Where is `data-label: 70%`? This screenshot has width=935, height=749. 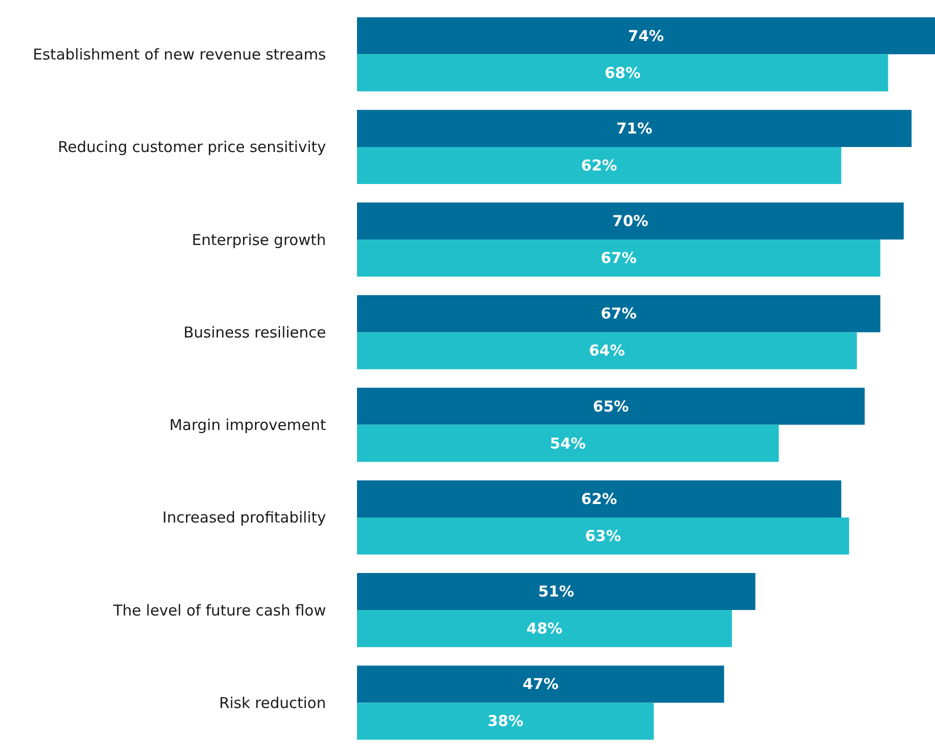 data-label: 70% is located at coordinates (630, 221).